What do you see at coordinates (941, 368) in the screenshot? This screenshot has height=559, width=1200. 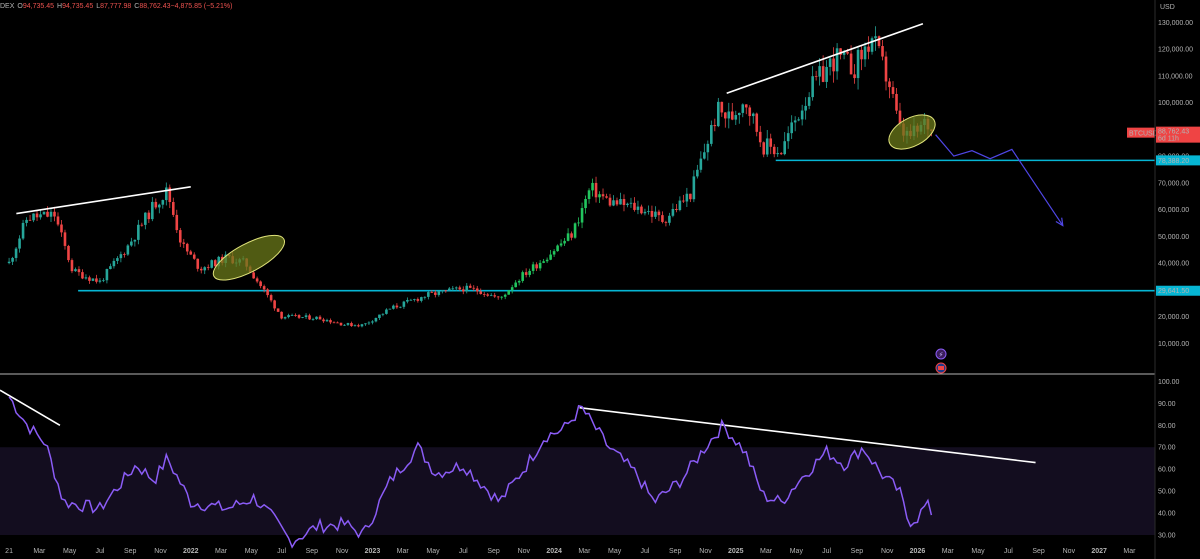 I see `flag-icon` at bounding box center [941, 368].